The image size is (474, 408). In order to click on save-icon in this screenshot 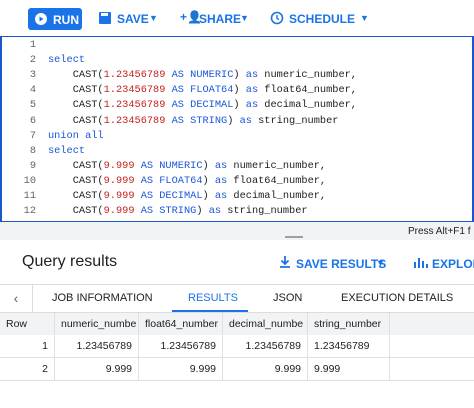, I will do `click(105, 18)`.